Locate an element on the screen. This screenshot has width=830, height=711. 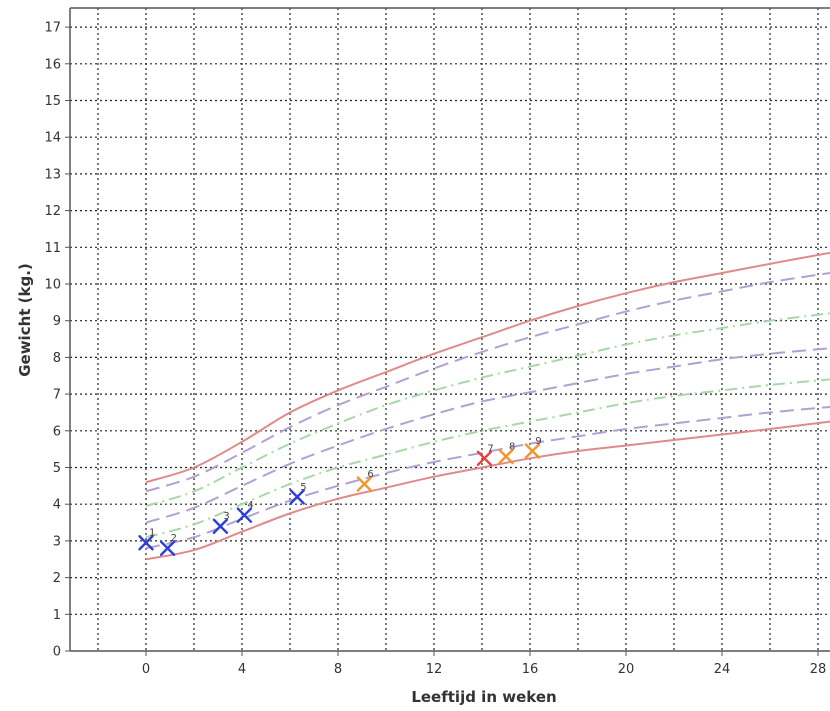
point-label: 4 is located at coordinates (250, 505).